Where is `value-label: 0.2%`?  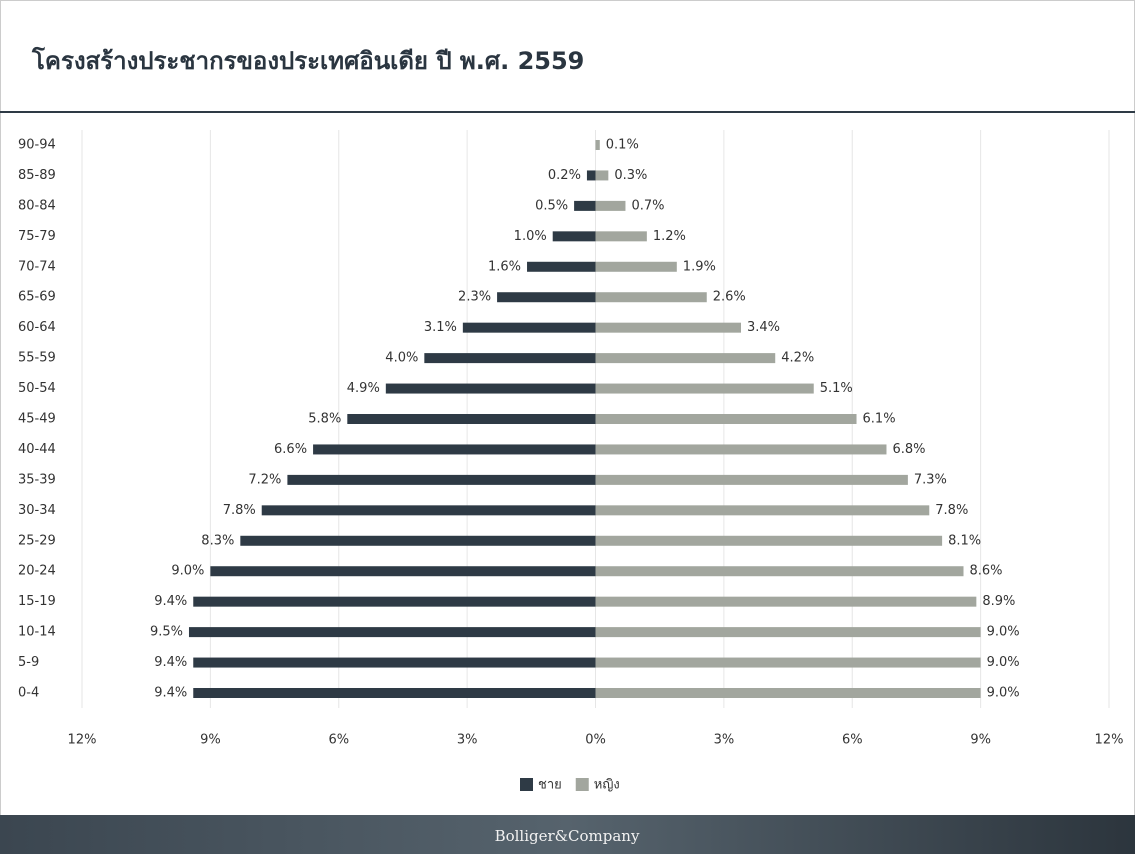 value-label: 0.2% is located at coordinates (564, 175).